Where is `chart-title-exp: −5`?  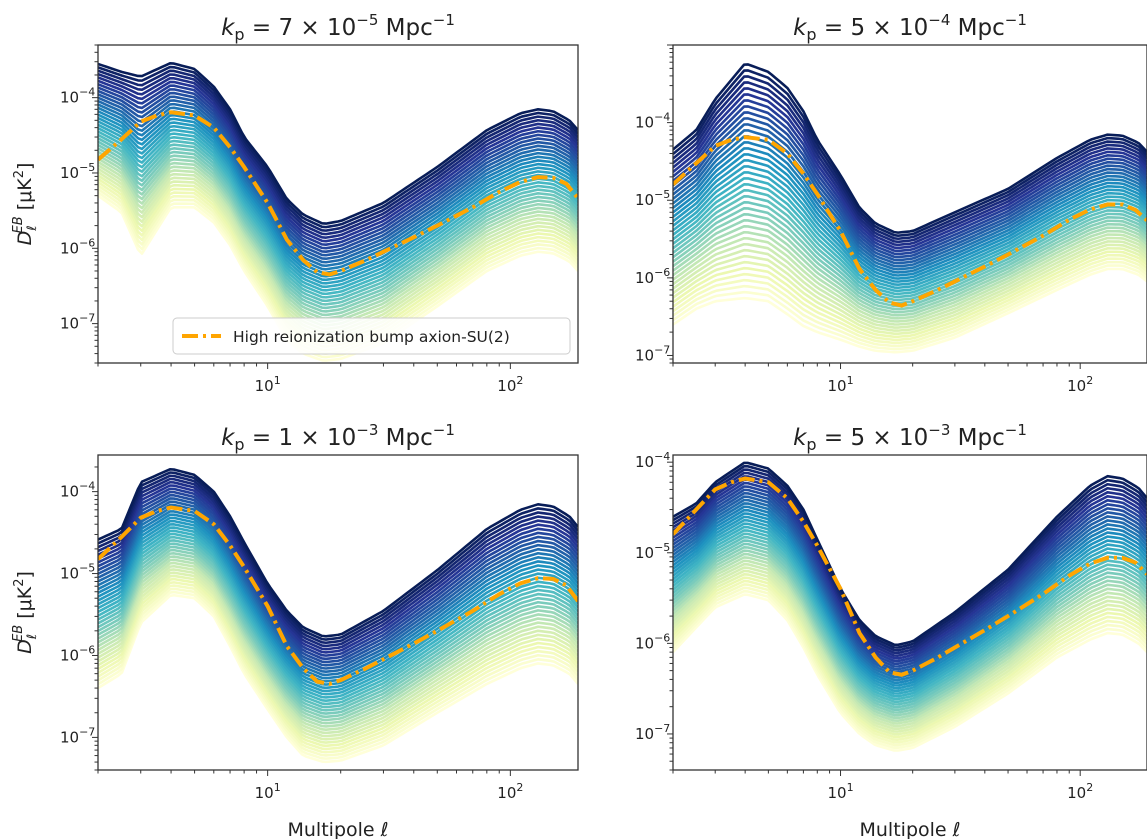 chart-title-exp: −5 is located at coordinates (367, 20).